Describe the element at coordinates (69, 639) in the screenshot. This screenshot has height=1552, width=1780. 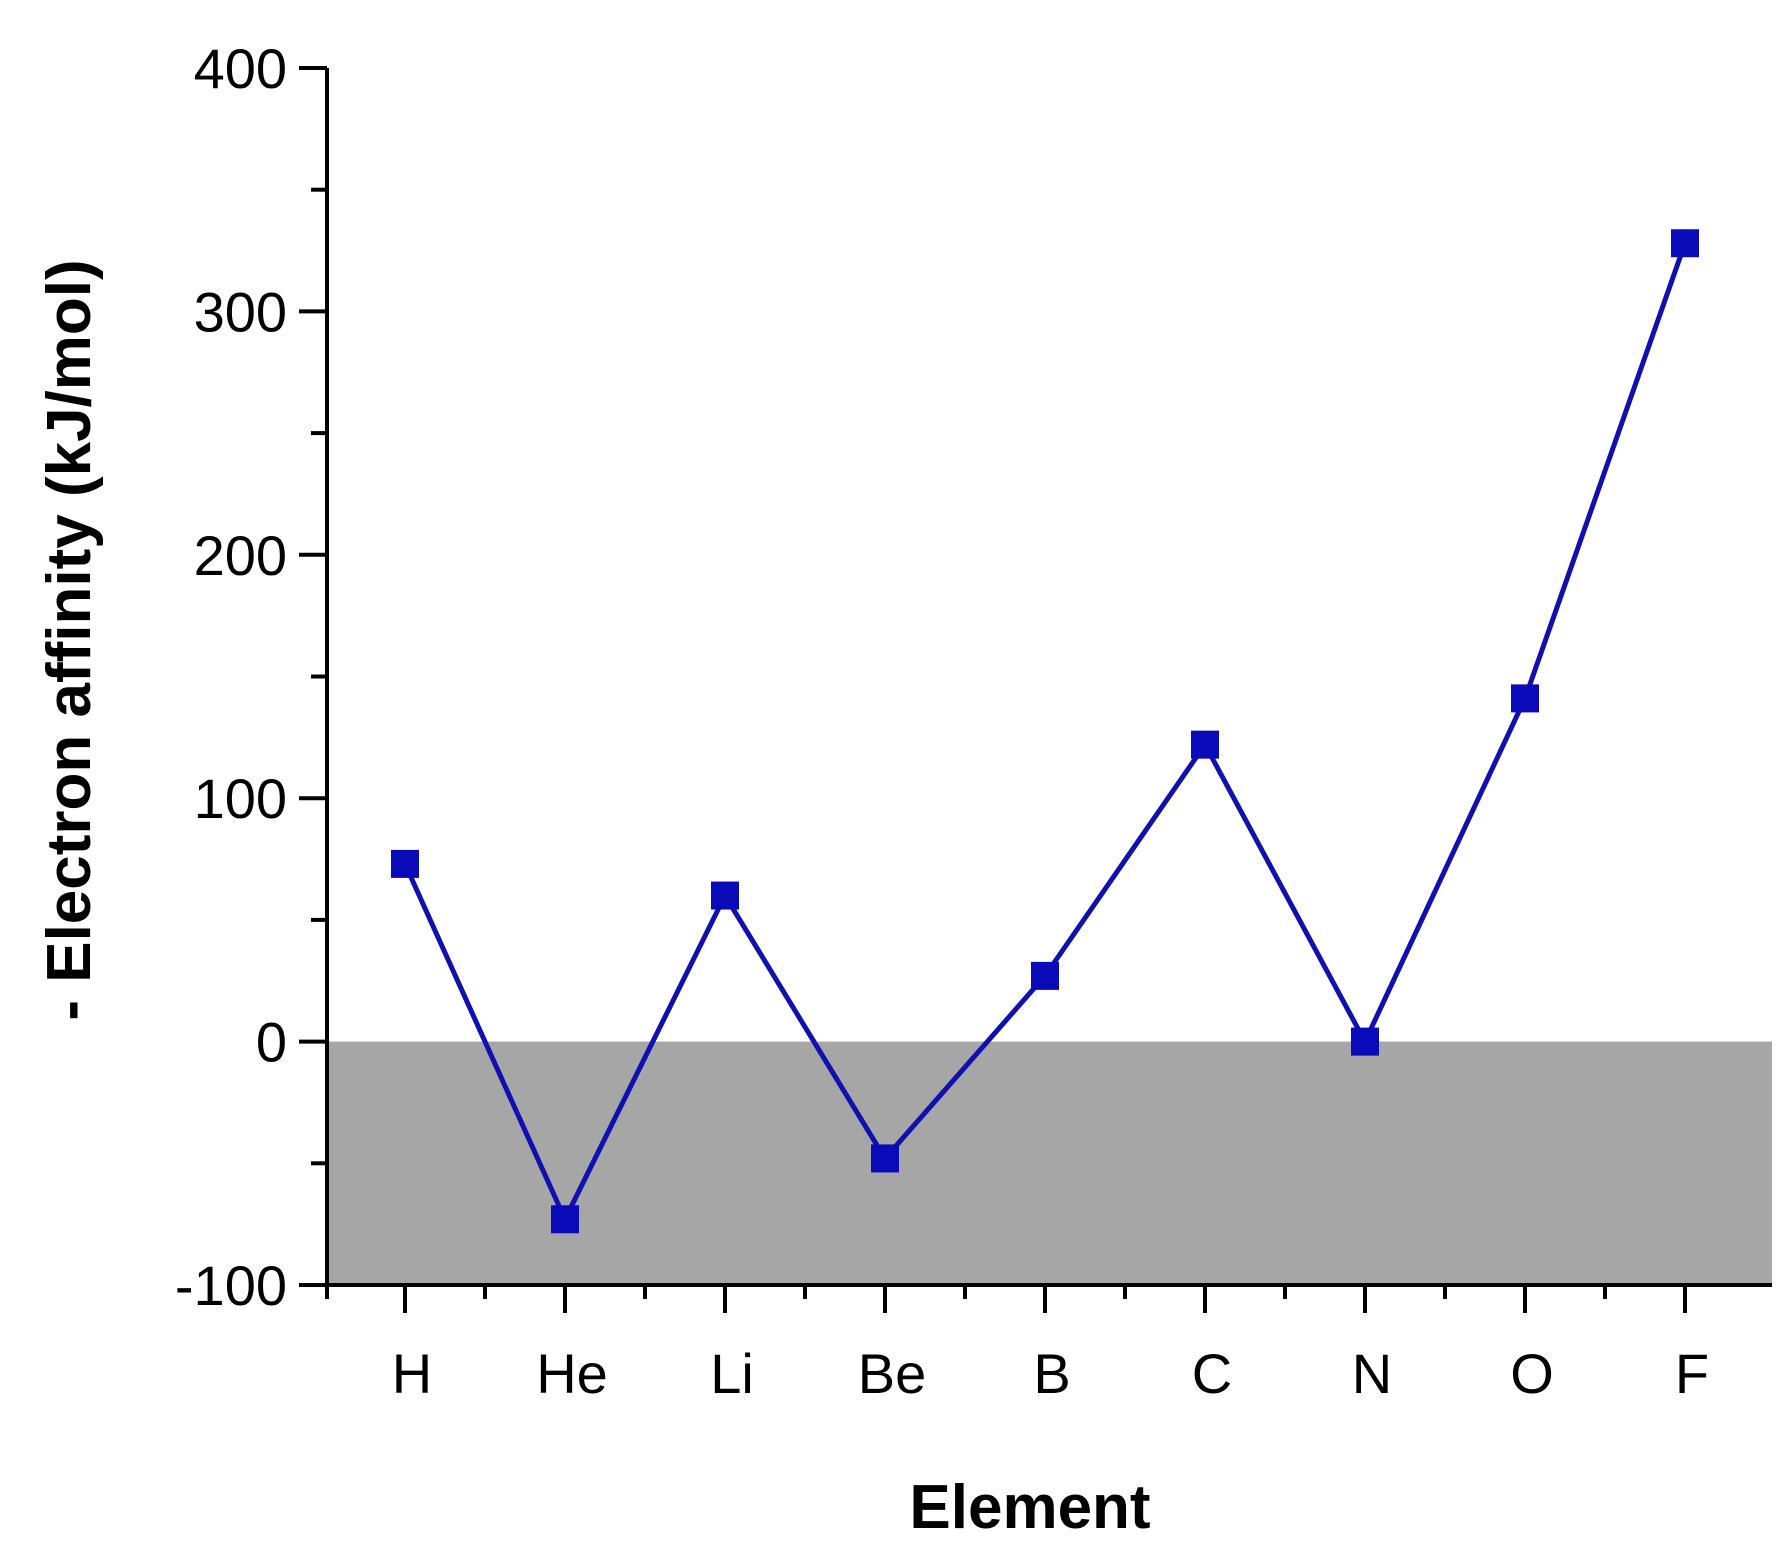
I see `y-axis-title: - Electron affinity (kJ/mol)` at that location.